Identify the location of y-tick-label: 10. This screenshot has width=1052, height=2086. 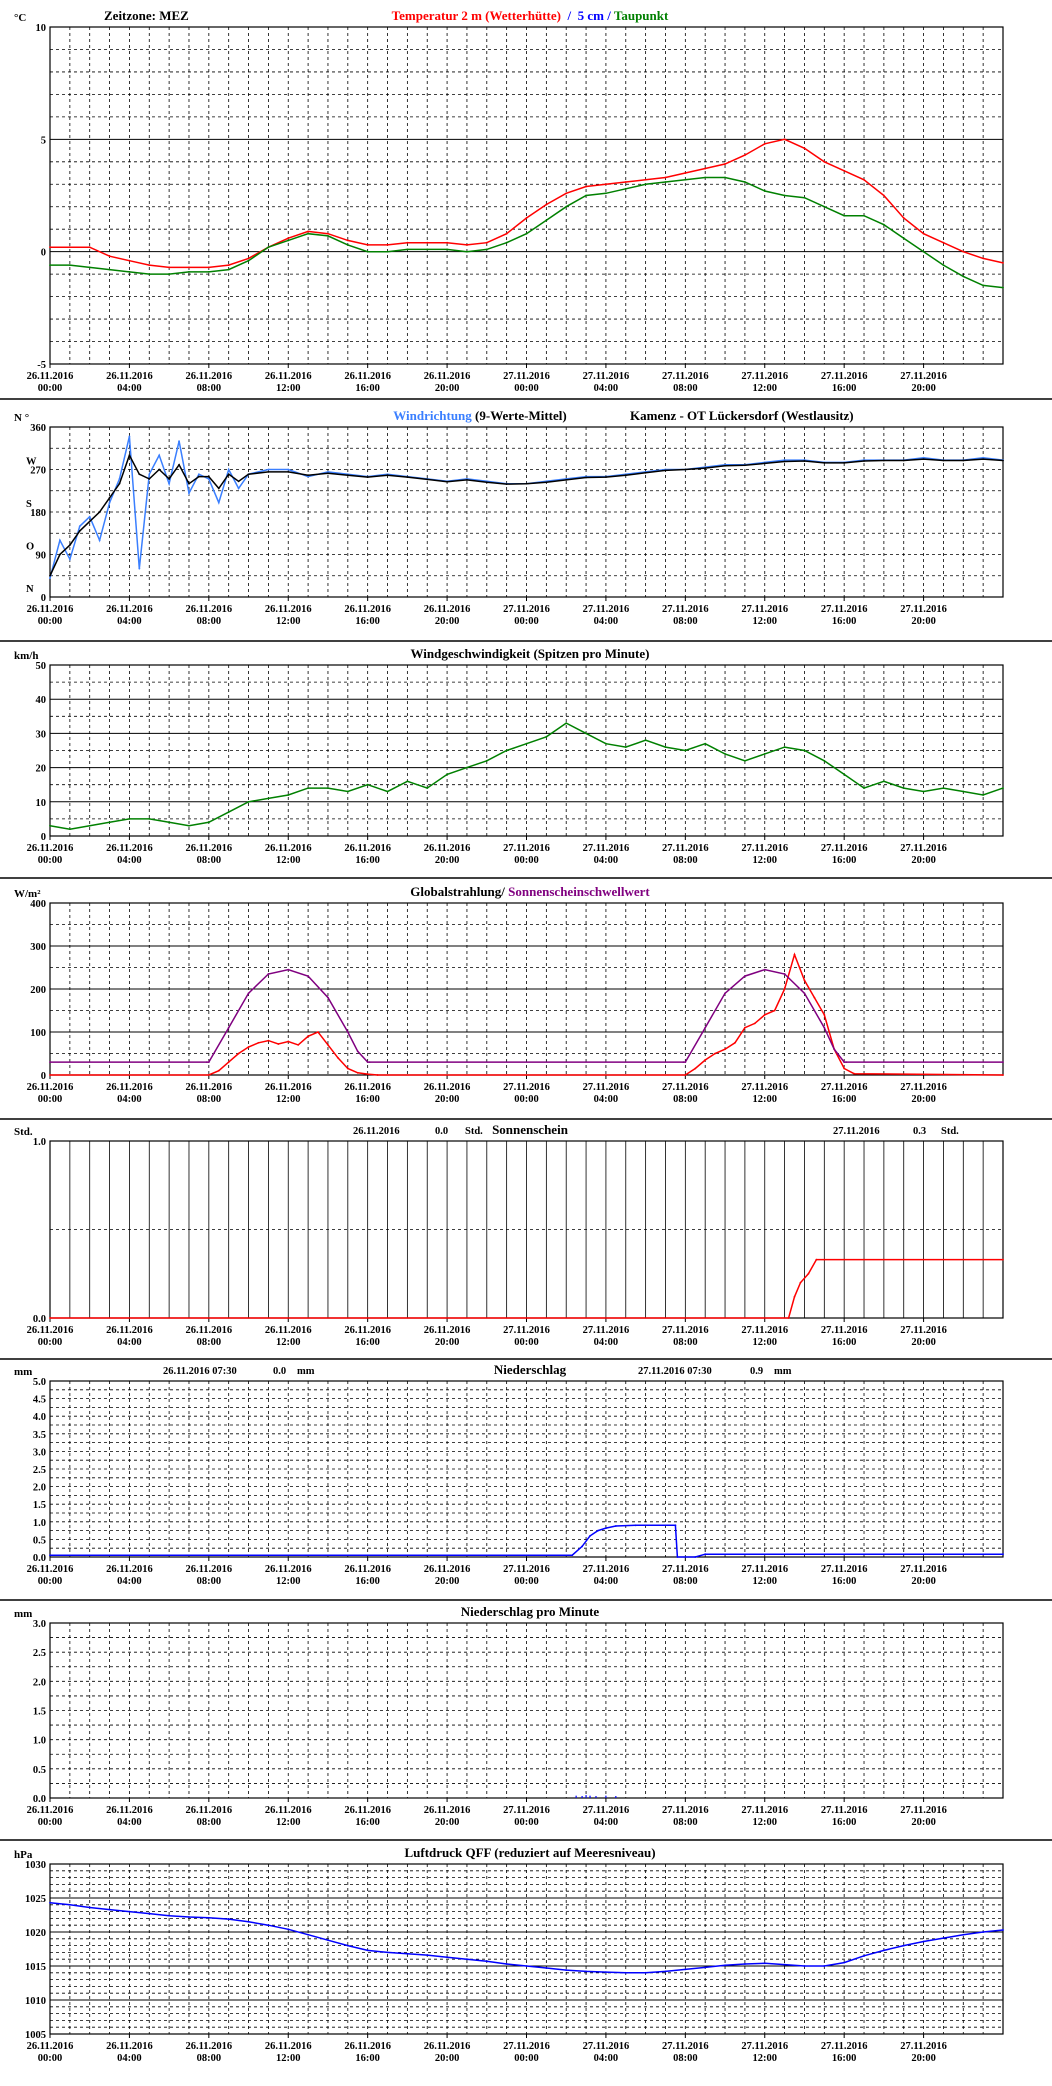
(41, 803).